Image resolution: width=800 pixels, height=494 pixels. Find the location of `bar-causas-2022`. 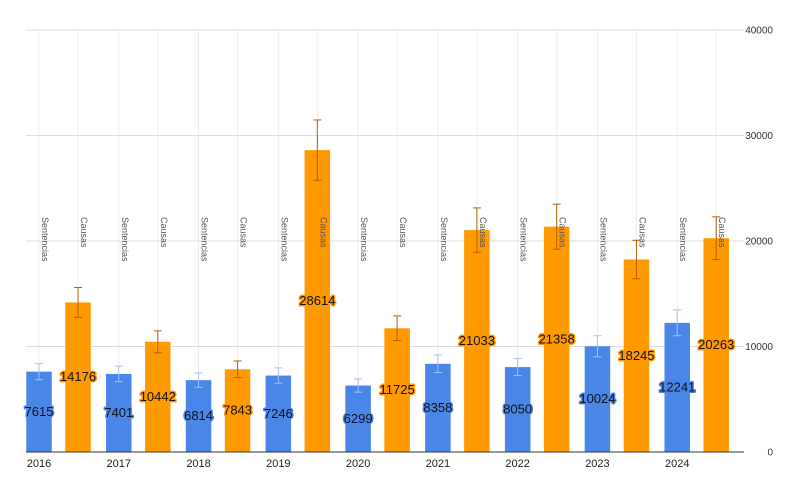

bar-causas-2022 is located at coordinates (556, 339).